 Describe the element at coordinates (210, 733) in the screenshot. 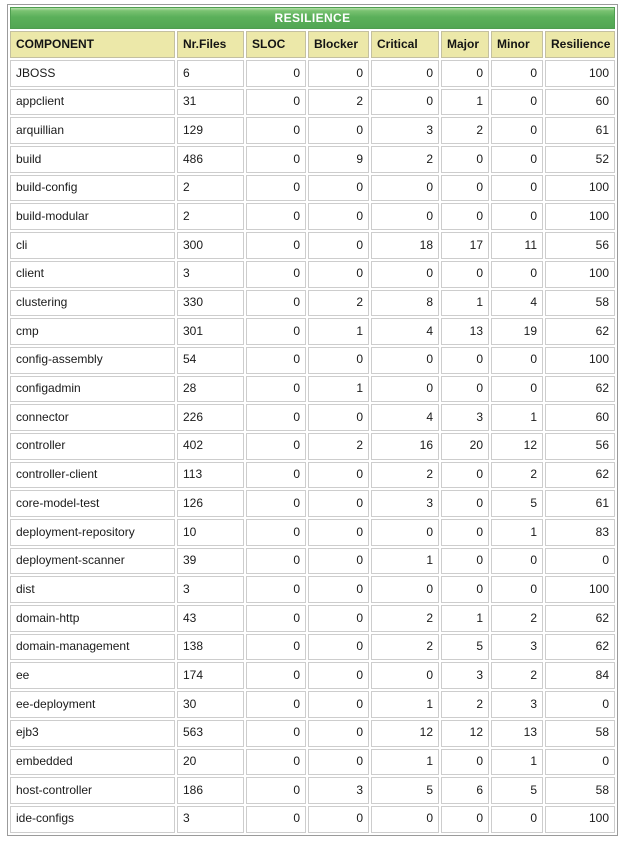

I see `value-cell: 563` at that location.